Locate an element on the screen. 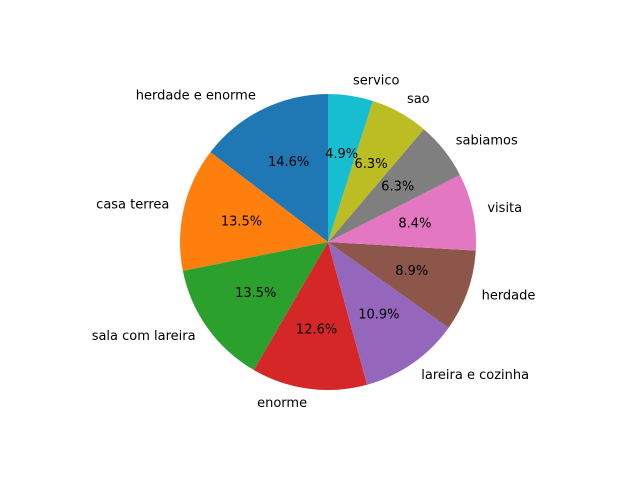 This screenshot has height=480, width=640. slice-pct-label-6: 8.4% is located at coordinates (414, 223).